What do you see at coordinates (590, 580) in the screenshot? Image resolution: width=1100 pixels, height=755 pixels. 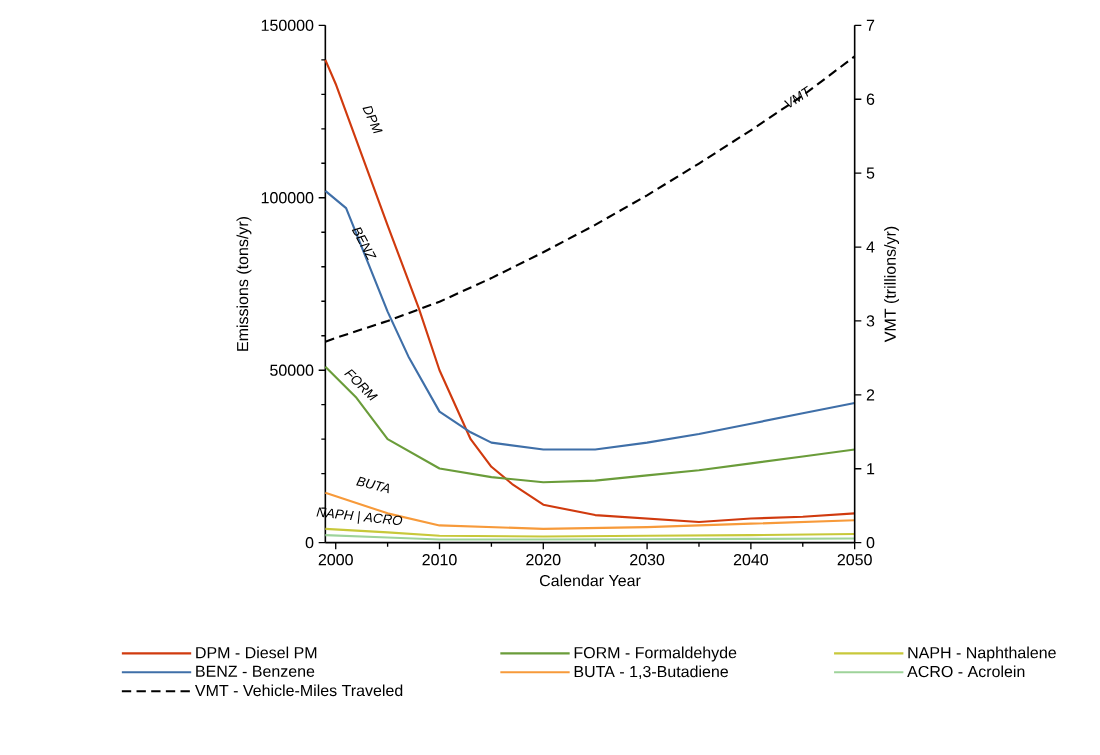 I see `x-axis-title: Calendar Year` at bounding box center [590, 580].